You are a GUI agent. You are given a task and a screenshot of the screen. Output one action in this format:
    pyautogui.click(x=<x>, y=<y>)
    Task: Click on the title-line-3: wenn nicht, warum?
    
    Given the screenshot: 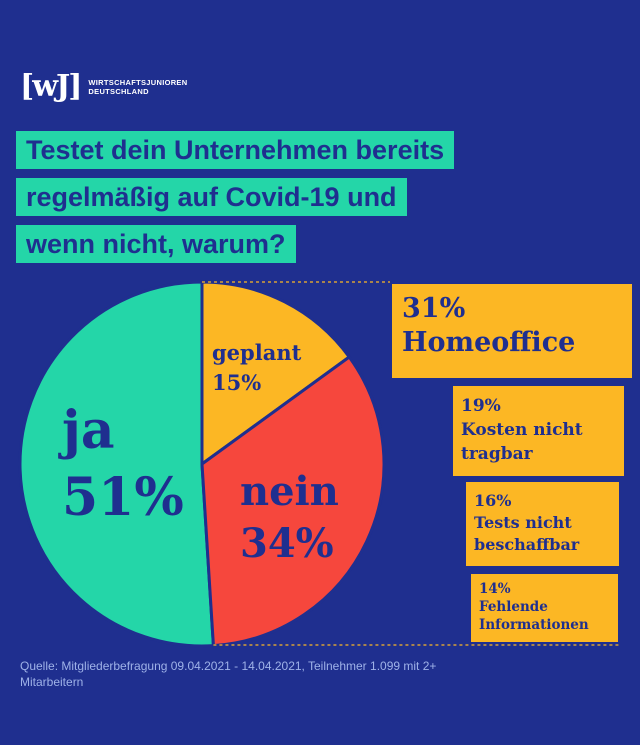 What is the action you would take?
    pyautogui.click(x=156, y=244)
    